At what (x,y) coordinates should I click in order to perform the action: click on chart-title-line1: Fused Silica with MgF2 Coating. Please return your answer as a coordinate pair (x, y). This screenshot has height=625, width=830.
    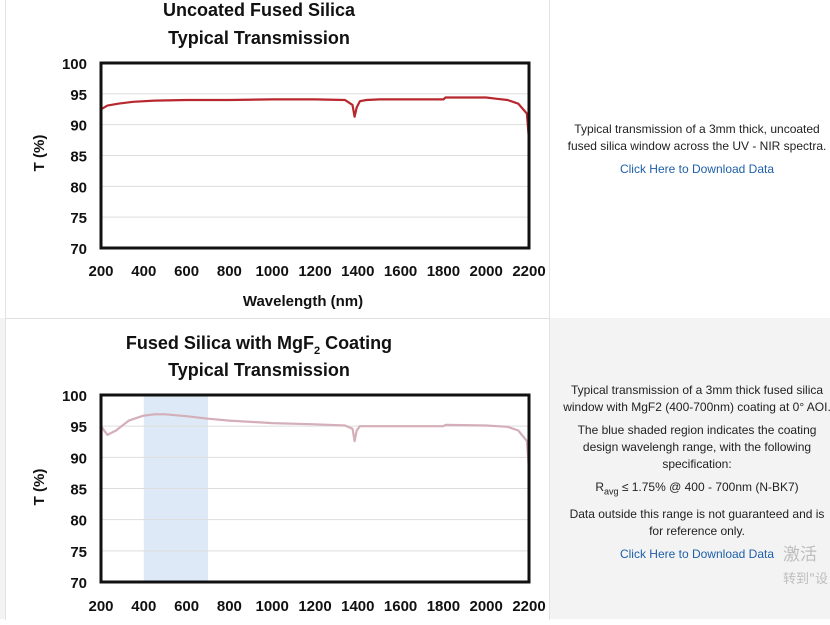
    Looking at the image, I should click on (259, 345).